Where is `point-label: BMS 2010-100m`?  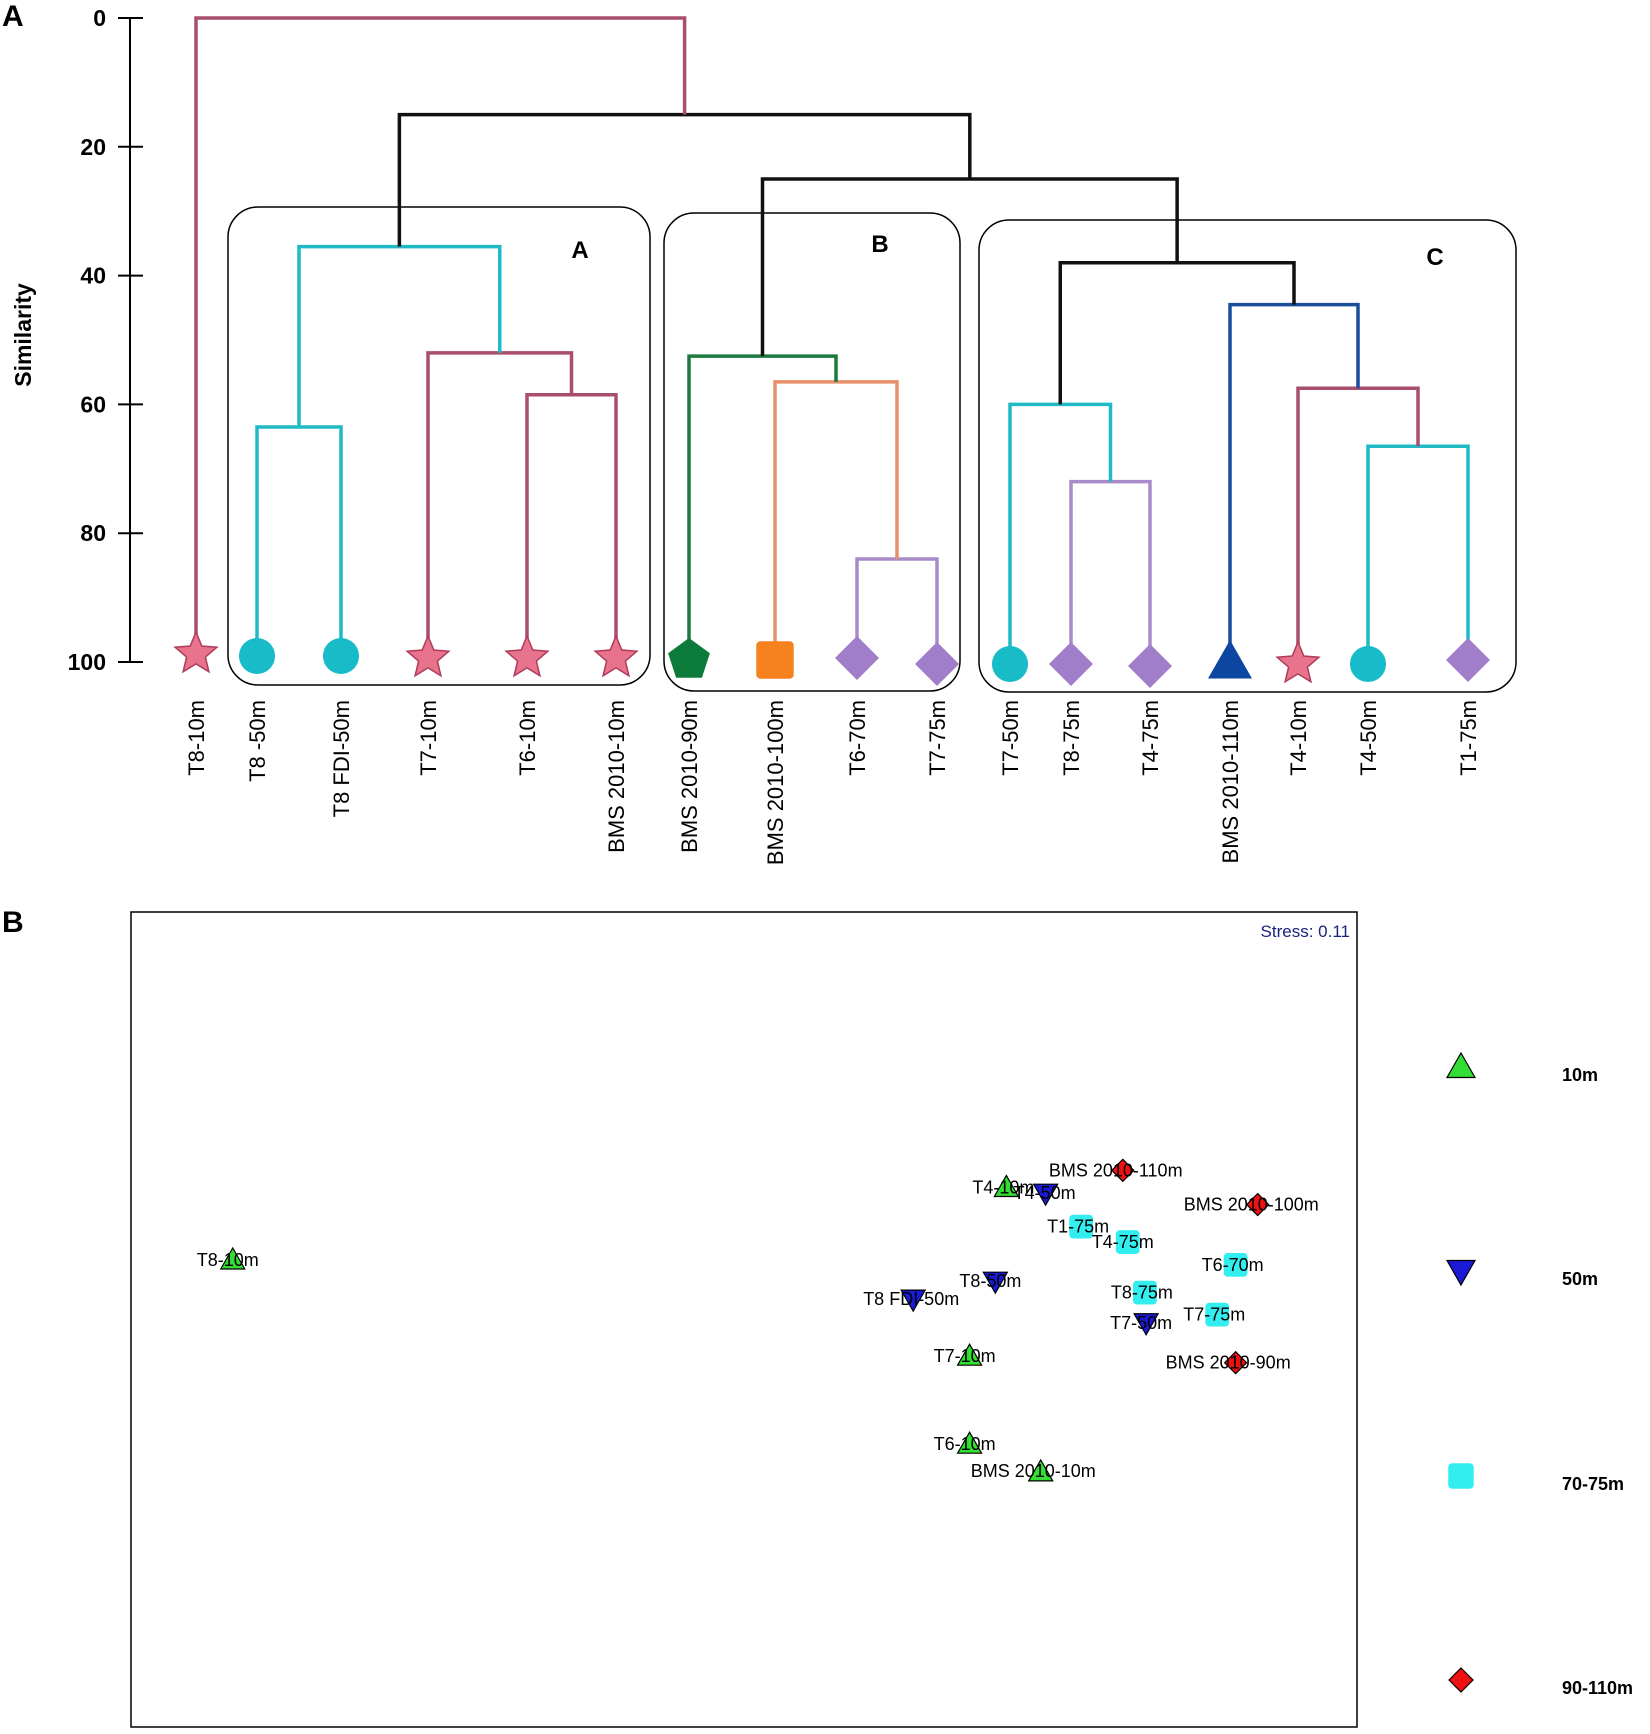
point-label: BMS 2010-100m is located at coordinates (1251, 1205).